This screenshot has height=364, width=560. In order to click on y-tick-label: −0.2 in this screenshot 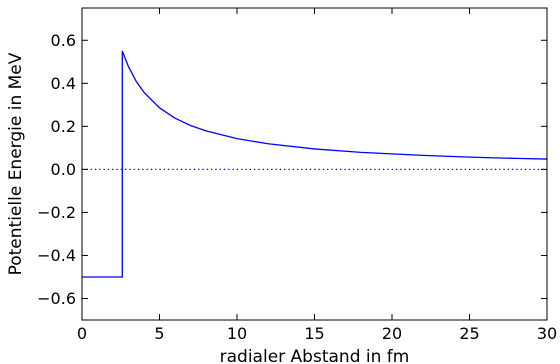, I will do `click(56, 212)`.